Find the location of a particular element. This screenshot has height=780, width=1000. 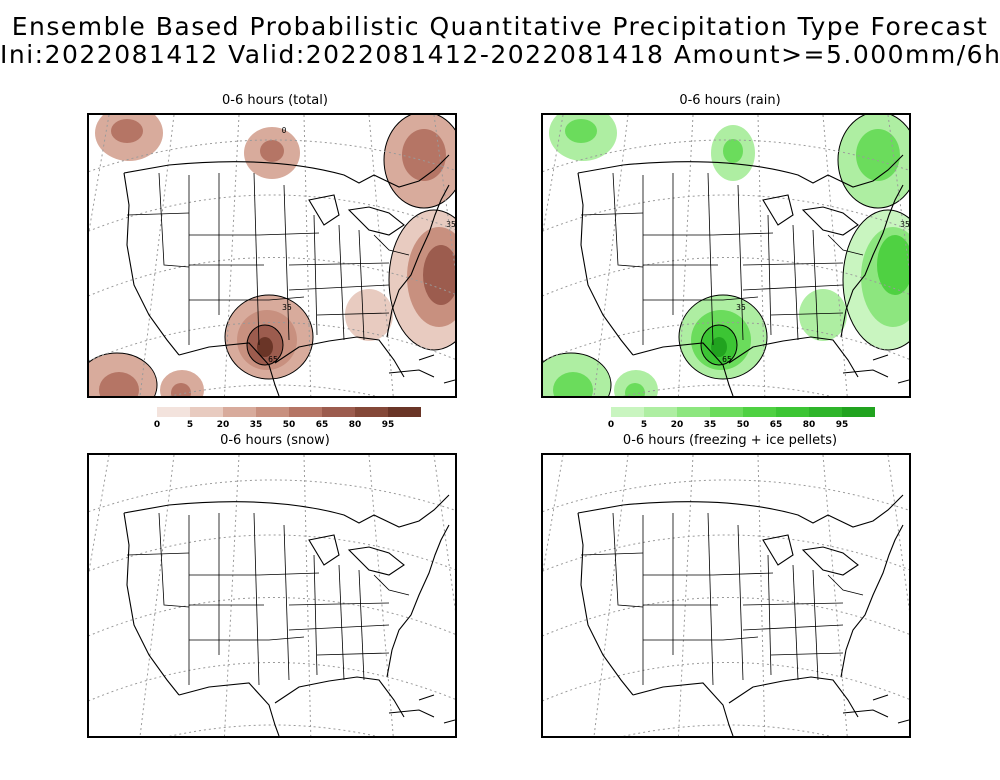

map-rain: 35 65 35 is located at coordinates (726, 255).